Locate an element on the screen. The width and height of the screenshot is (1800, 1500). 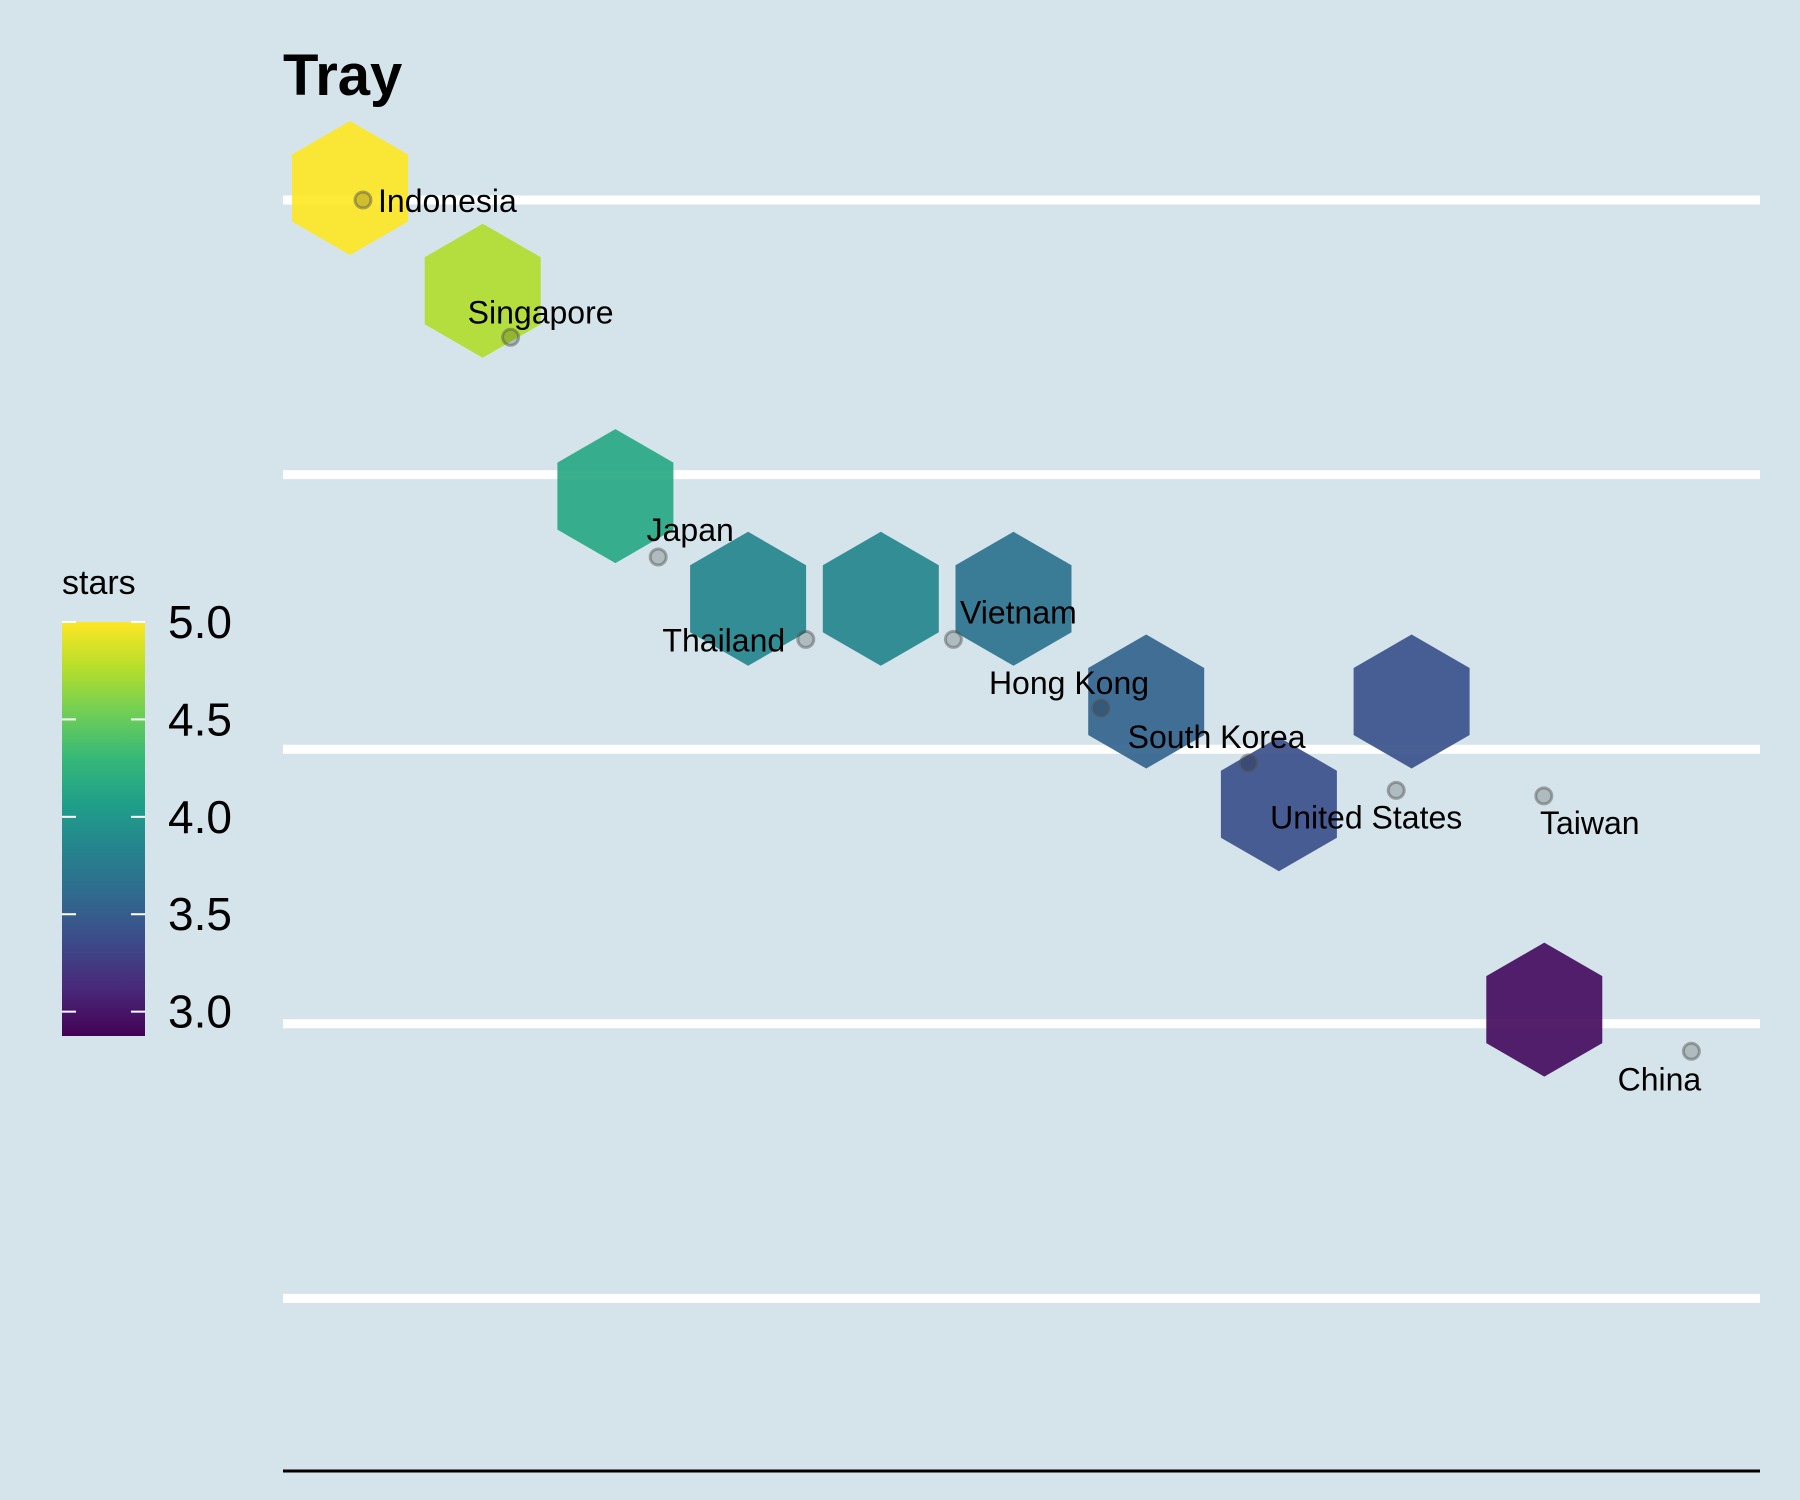
legend-tick-label: 3.0 is located at coordinates (200, 1012).